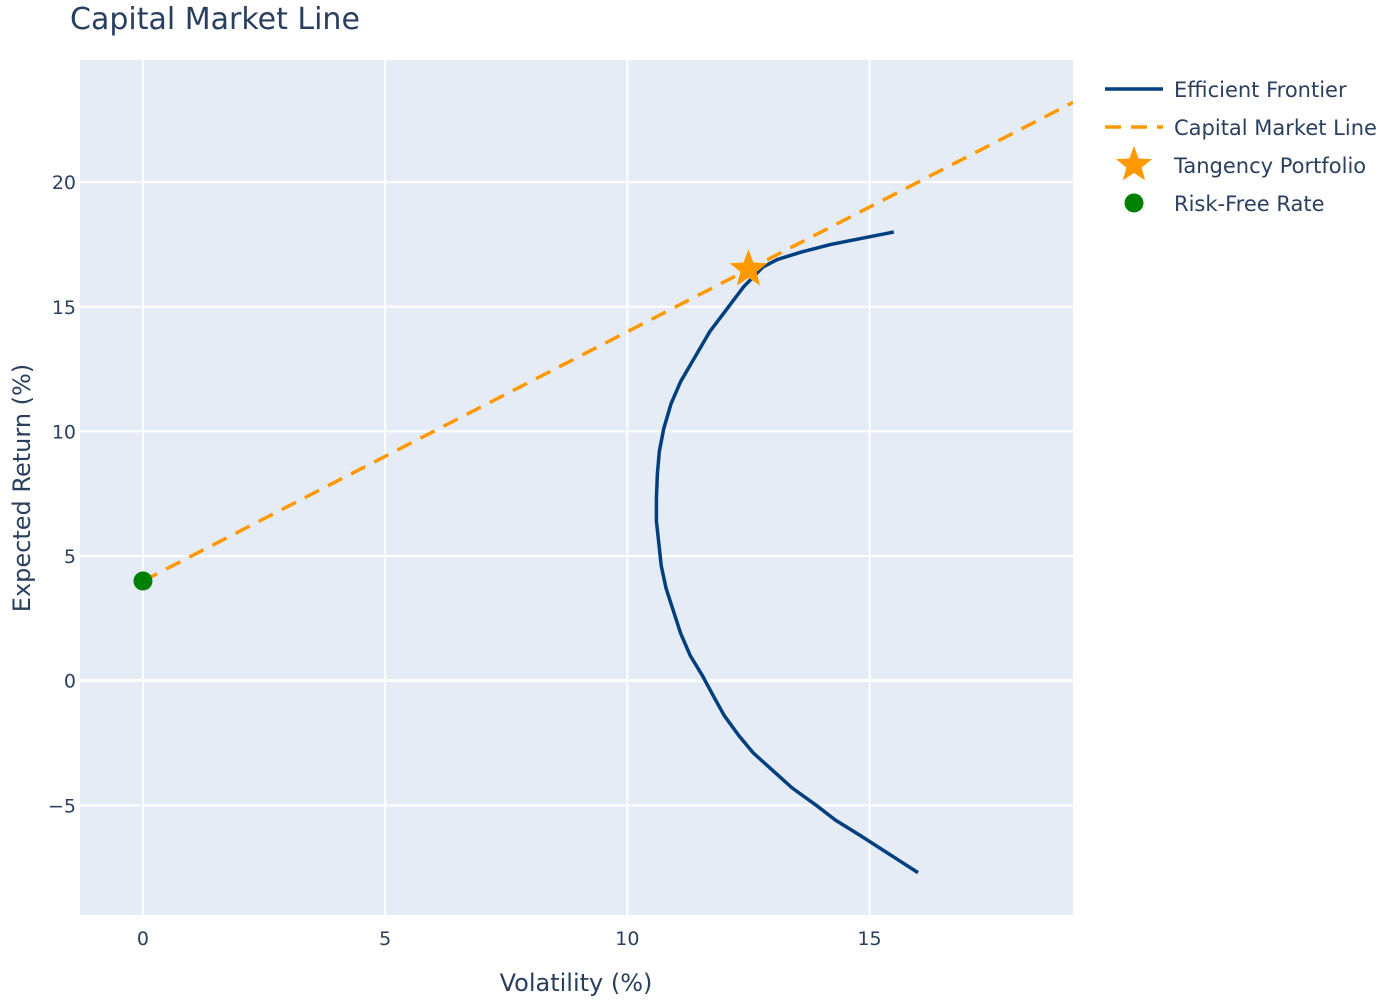 This screenshot has height=1000, width=1400. I want to click on x-tick-label: 0, so click(143, 939).